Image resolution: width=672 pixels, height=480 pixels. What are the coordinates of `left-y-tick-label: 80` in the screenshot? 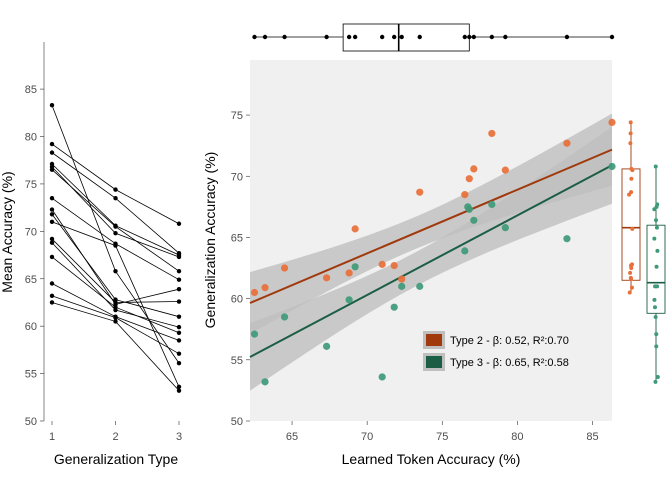 It's located at (31, 138).